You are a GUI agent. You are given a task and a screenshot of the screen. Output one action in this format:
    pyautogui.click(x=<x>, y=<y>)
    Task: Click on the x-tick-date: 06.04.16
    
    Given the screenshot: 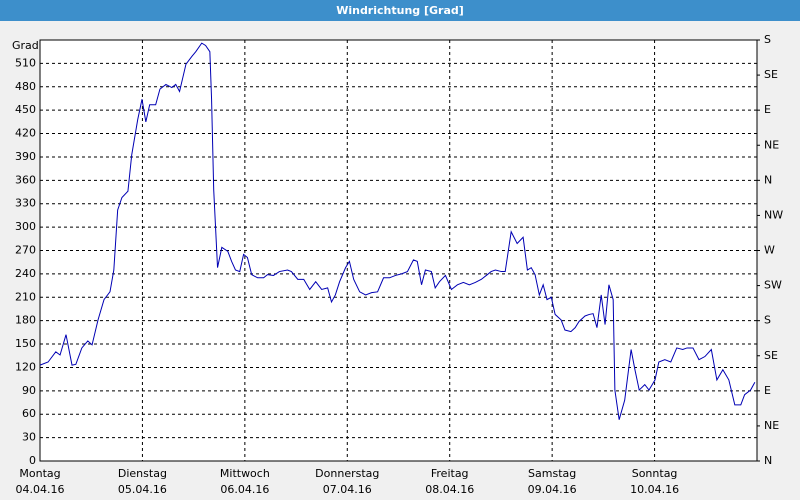 What is the action you would take?
    pyautogui.click(x=244, y=489)
    